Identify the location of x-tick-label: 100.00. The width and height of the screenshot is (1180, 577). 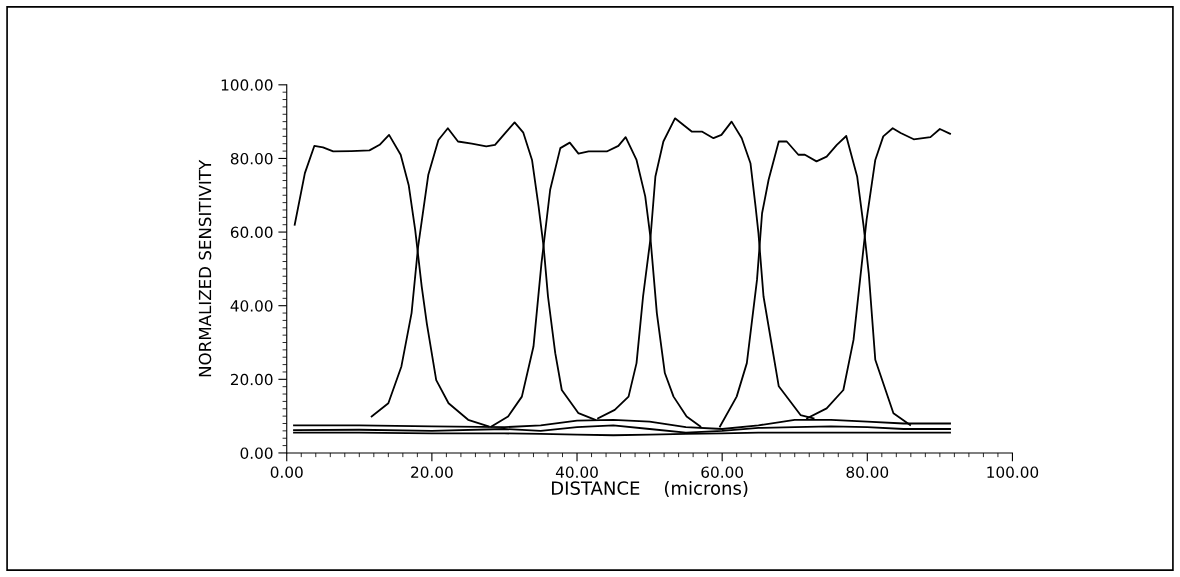
(1013, 472).